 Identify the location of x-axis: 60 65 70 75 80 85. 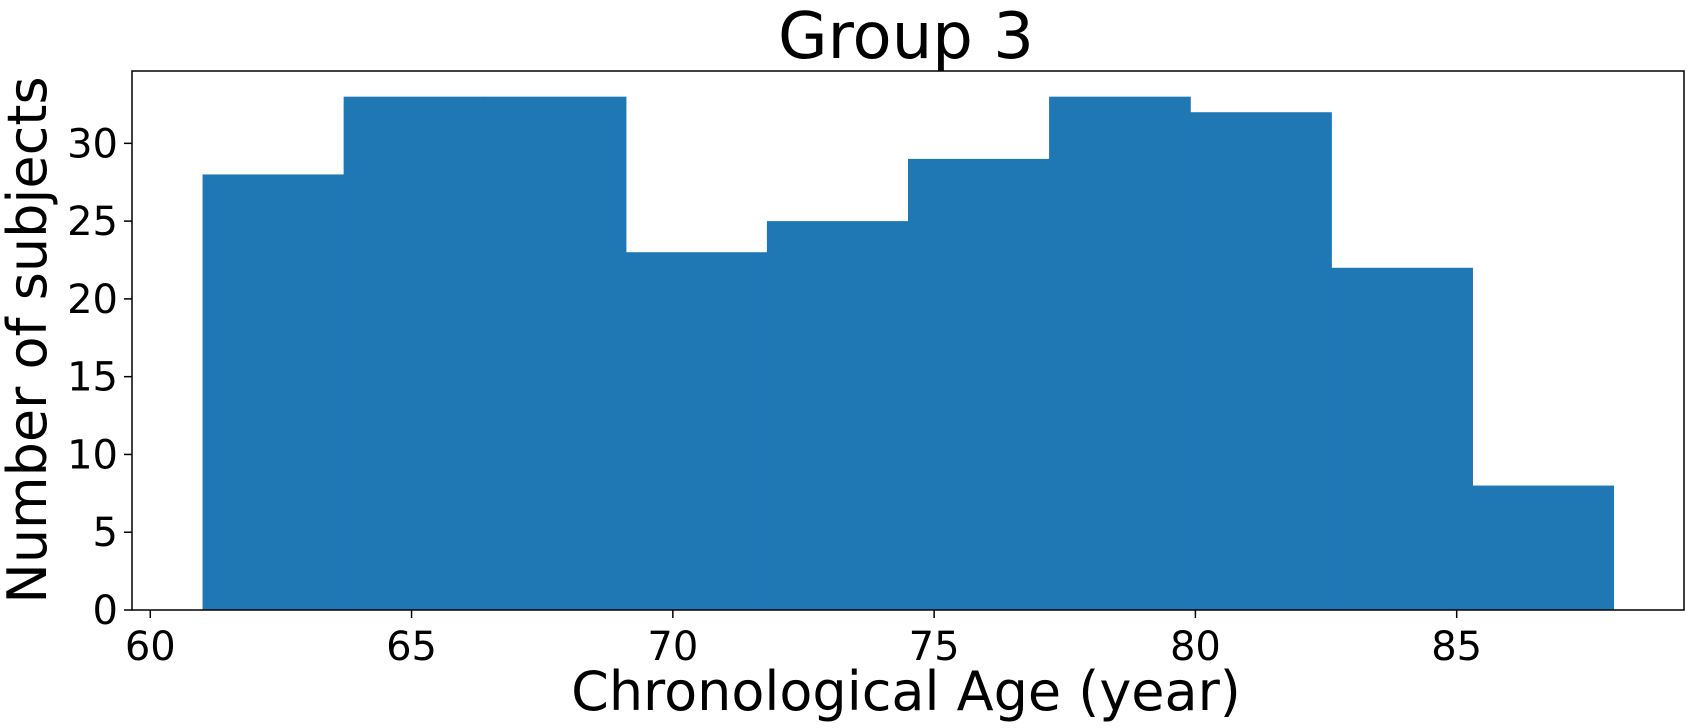
(803, 640).